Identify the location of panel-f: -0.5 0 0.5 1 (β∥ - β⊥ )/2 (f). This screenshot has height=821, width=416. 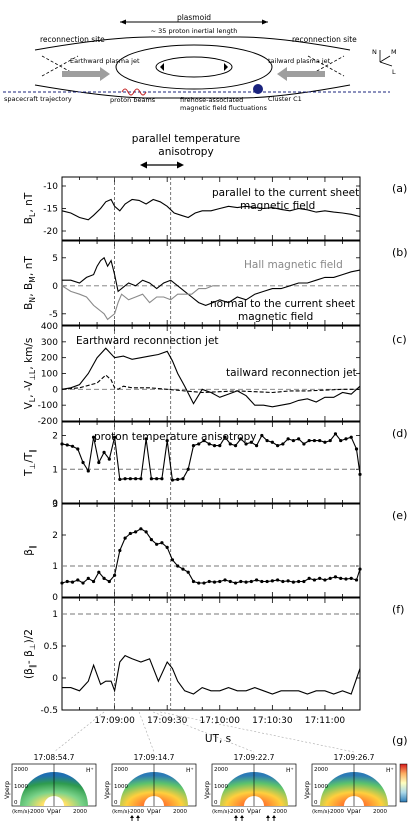
(213, 656).